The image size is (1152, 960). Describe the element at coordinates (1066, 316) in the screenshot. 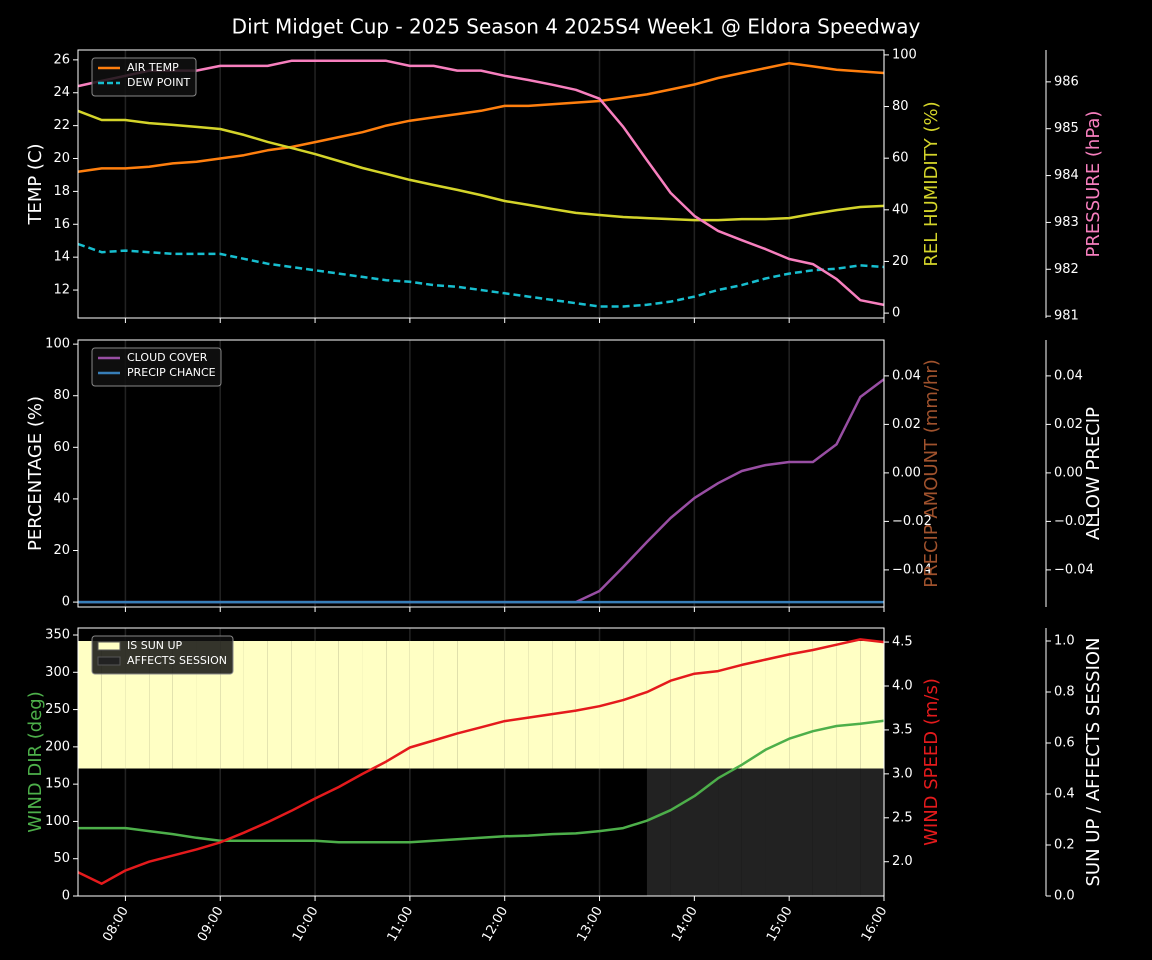

I see `y3-tick-label: 981` at that location.